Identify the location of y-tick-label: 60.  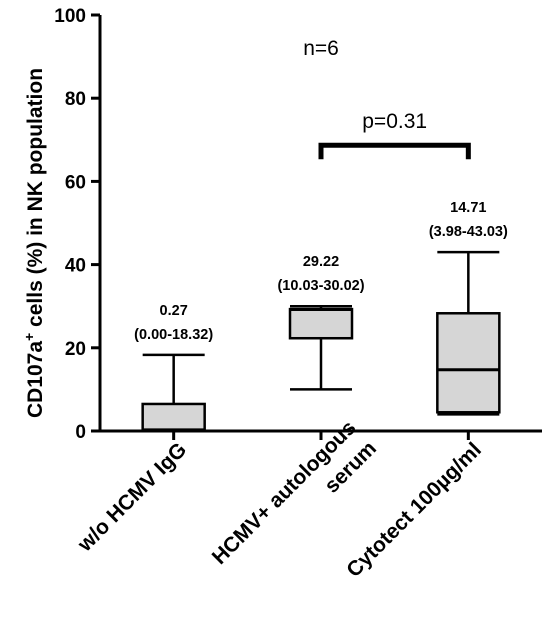
(75, 182).